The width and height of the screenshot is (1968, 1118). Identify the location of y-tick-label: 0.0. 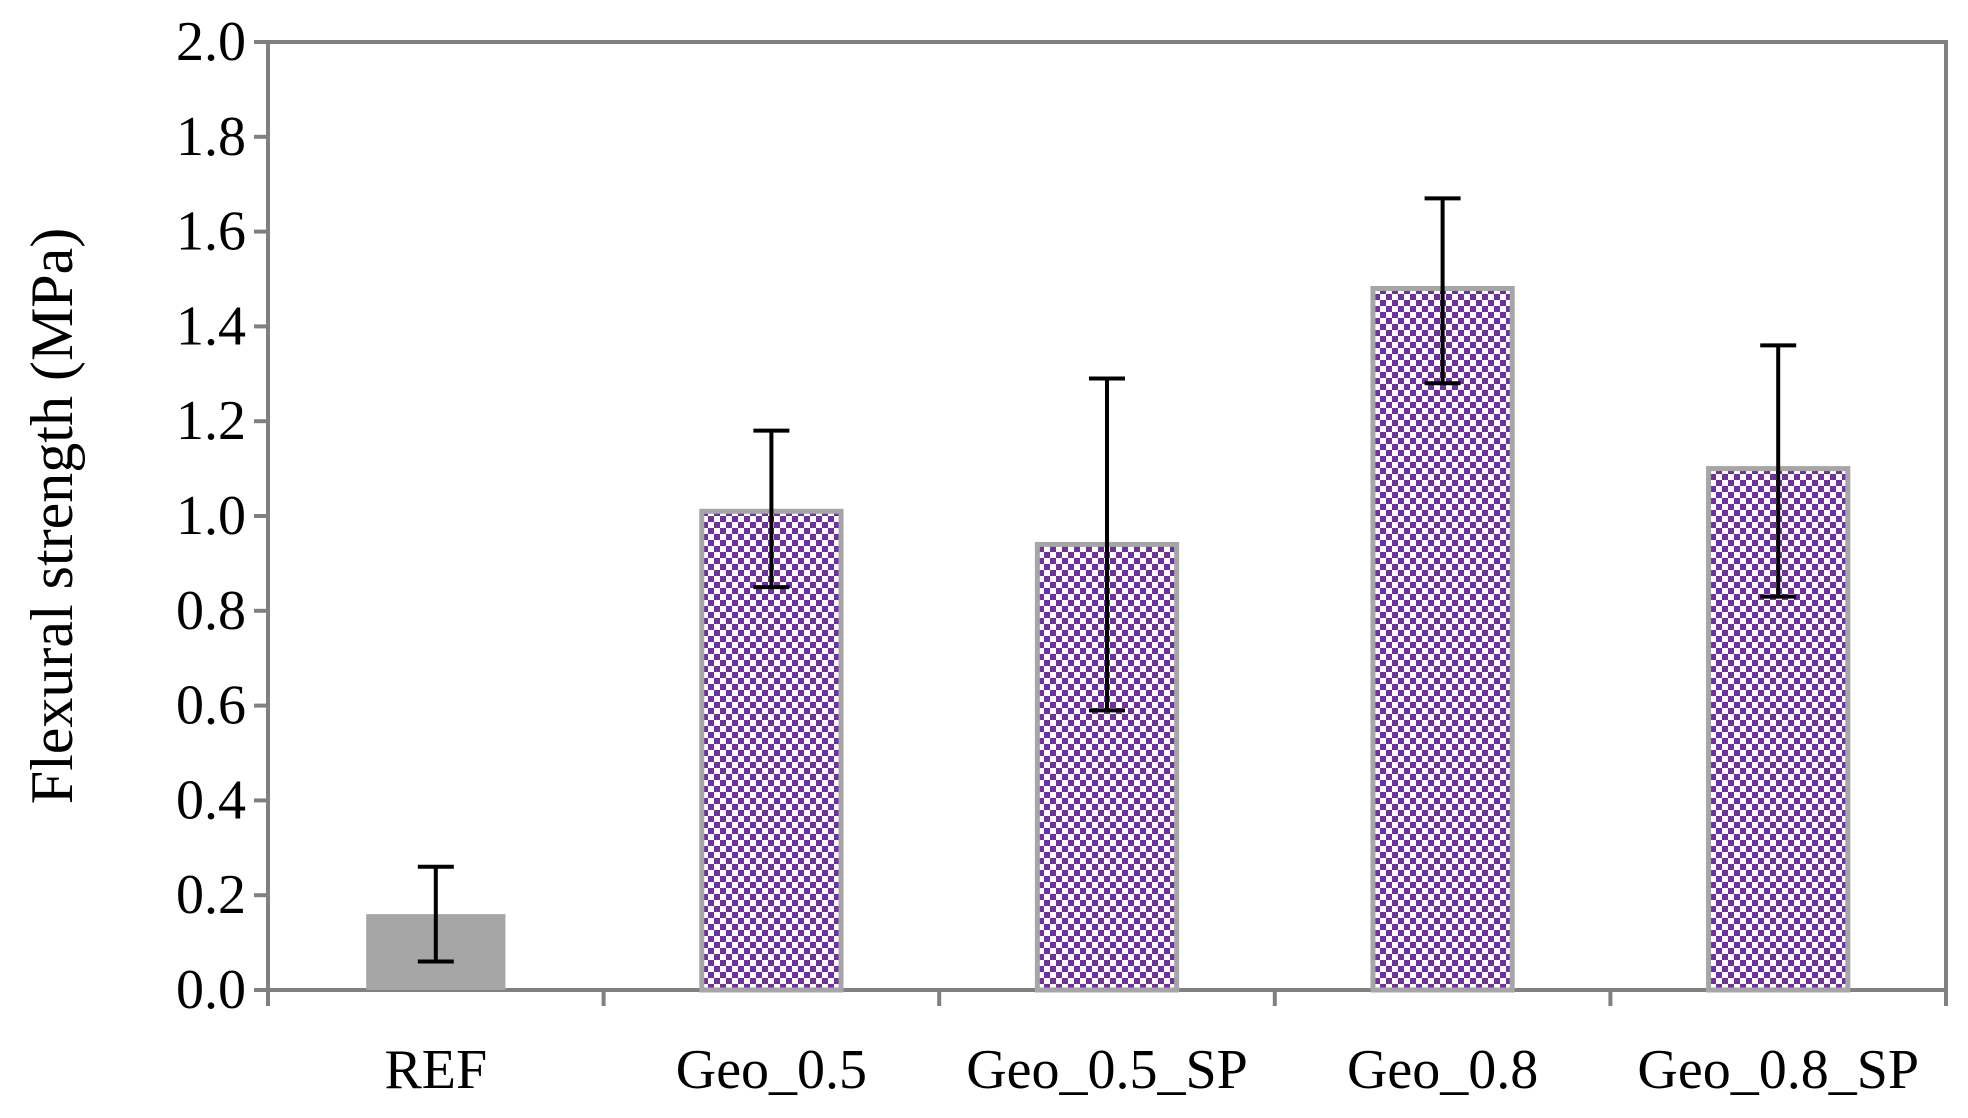
(211, 990).